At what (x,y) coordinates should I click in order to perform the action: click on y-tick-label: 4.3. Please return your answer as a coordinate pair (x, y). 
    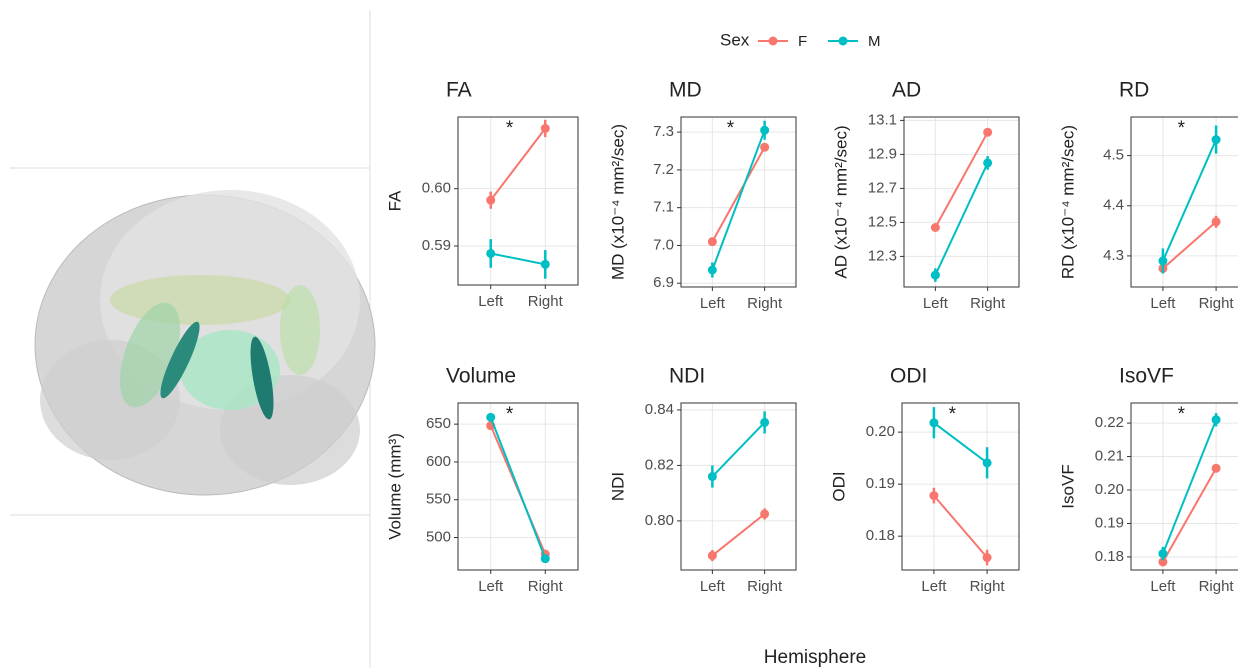
    Looking at the image, I should click on (1113, 255).